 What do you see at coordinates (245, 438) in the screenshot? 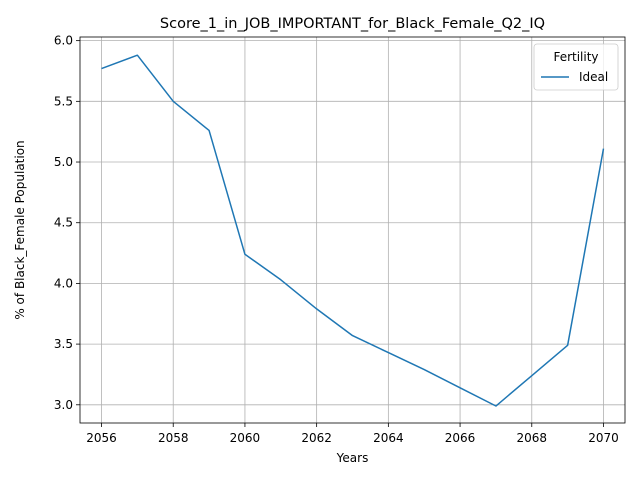
I see `x-tick-label: 2060` at bounding box center [245, 438].